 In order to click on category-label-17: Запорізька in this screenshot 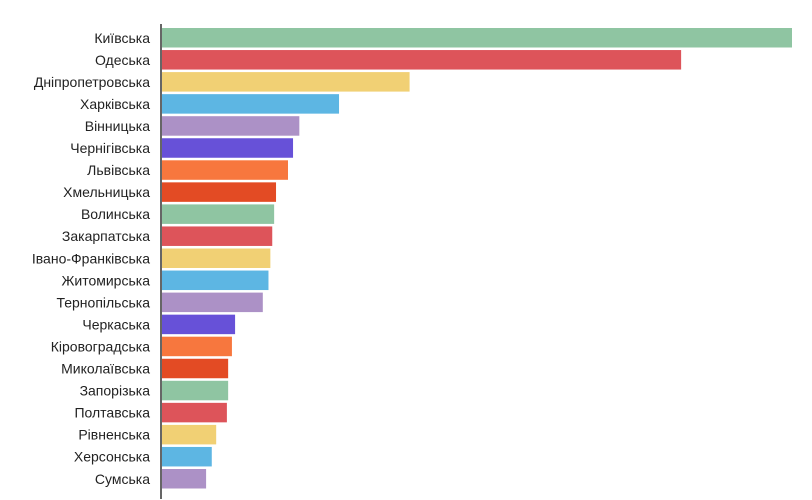, I will do `click(115, 391)`.